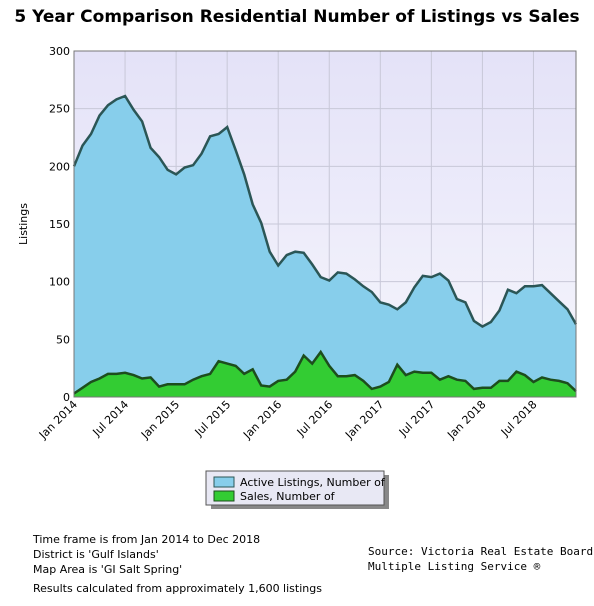  What do you see at coordinates (213, 419) in the screenshot?
I see `x-tick-label: Jul 2015` at bounding box center [213, 419].